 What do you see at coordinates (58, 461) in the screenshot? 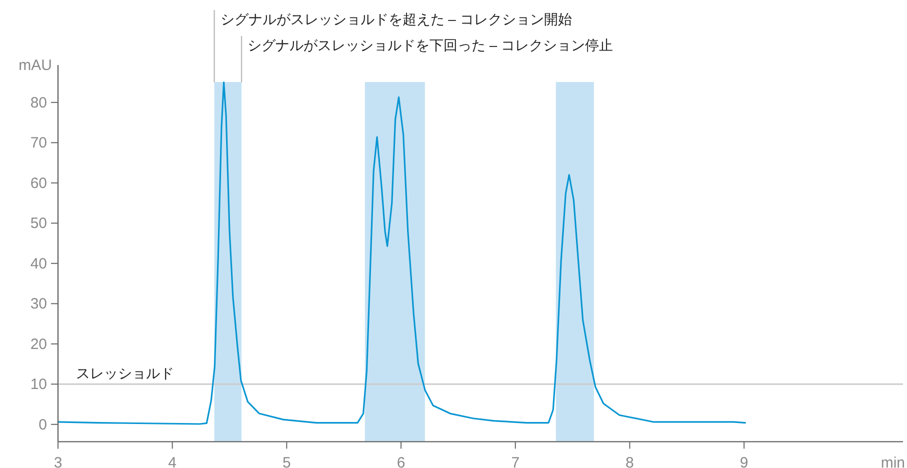
I see `x-tick-label: 3` at bounding box center [58, 461].